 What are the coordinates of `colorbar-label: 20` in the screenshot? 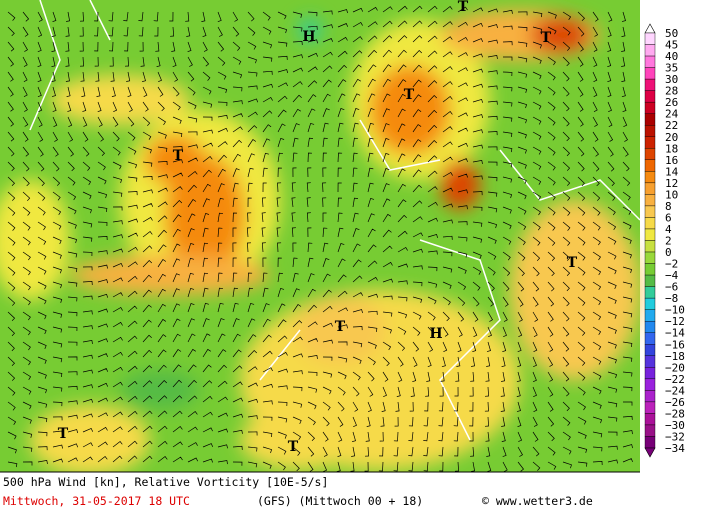 It's located at (671, 137).